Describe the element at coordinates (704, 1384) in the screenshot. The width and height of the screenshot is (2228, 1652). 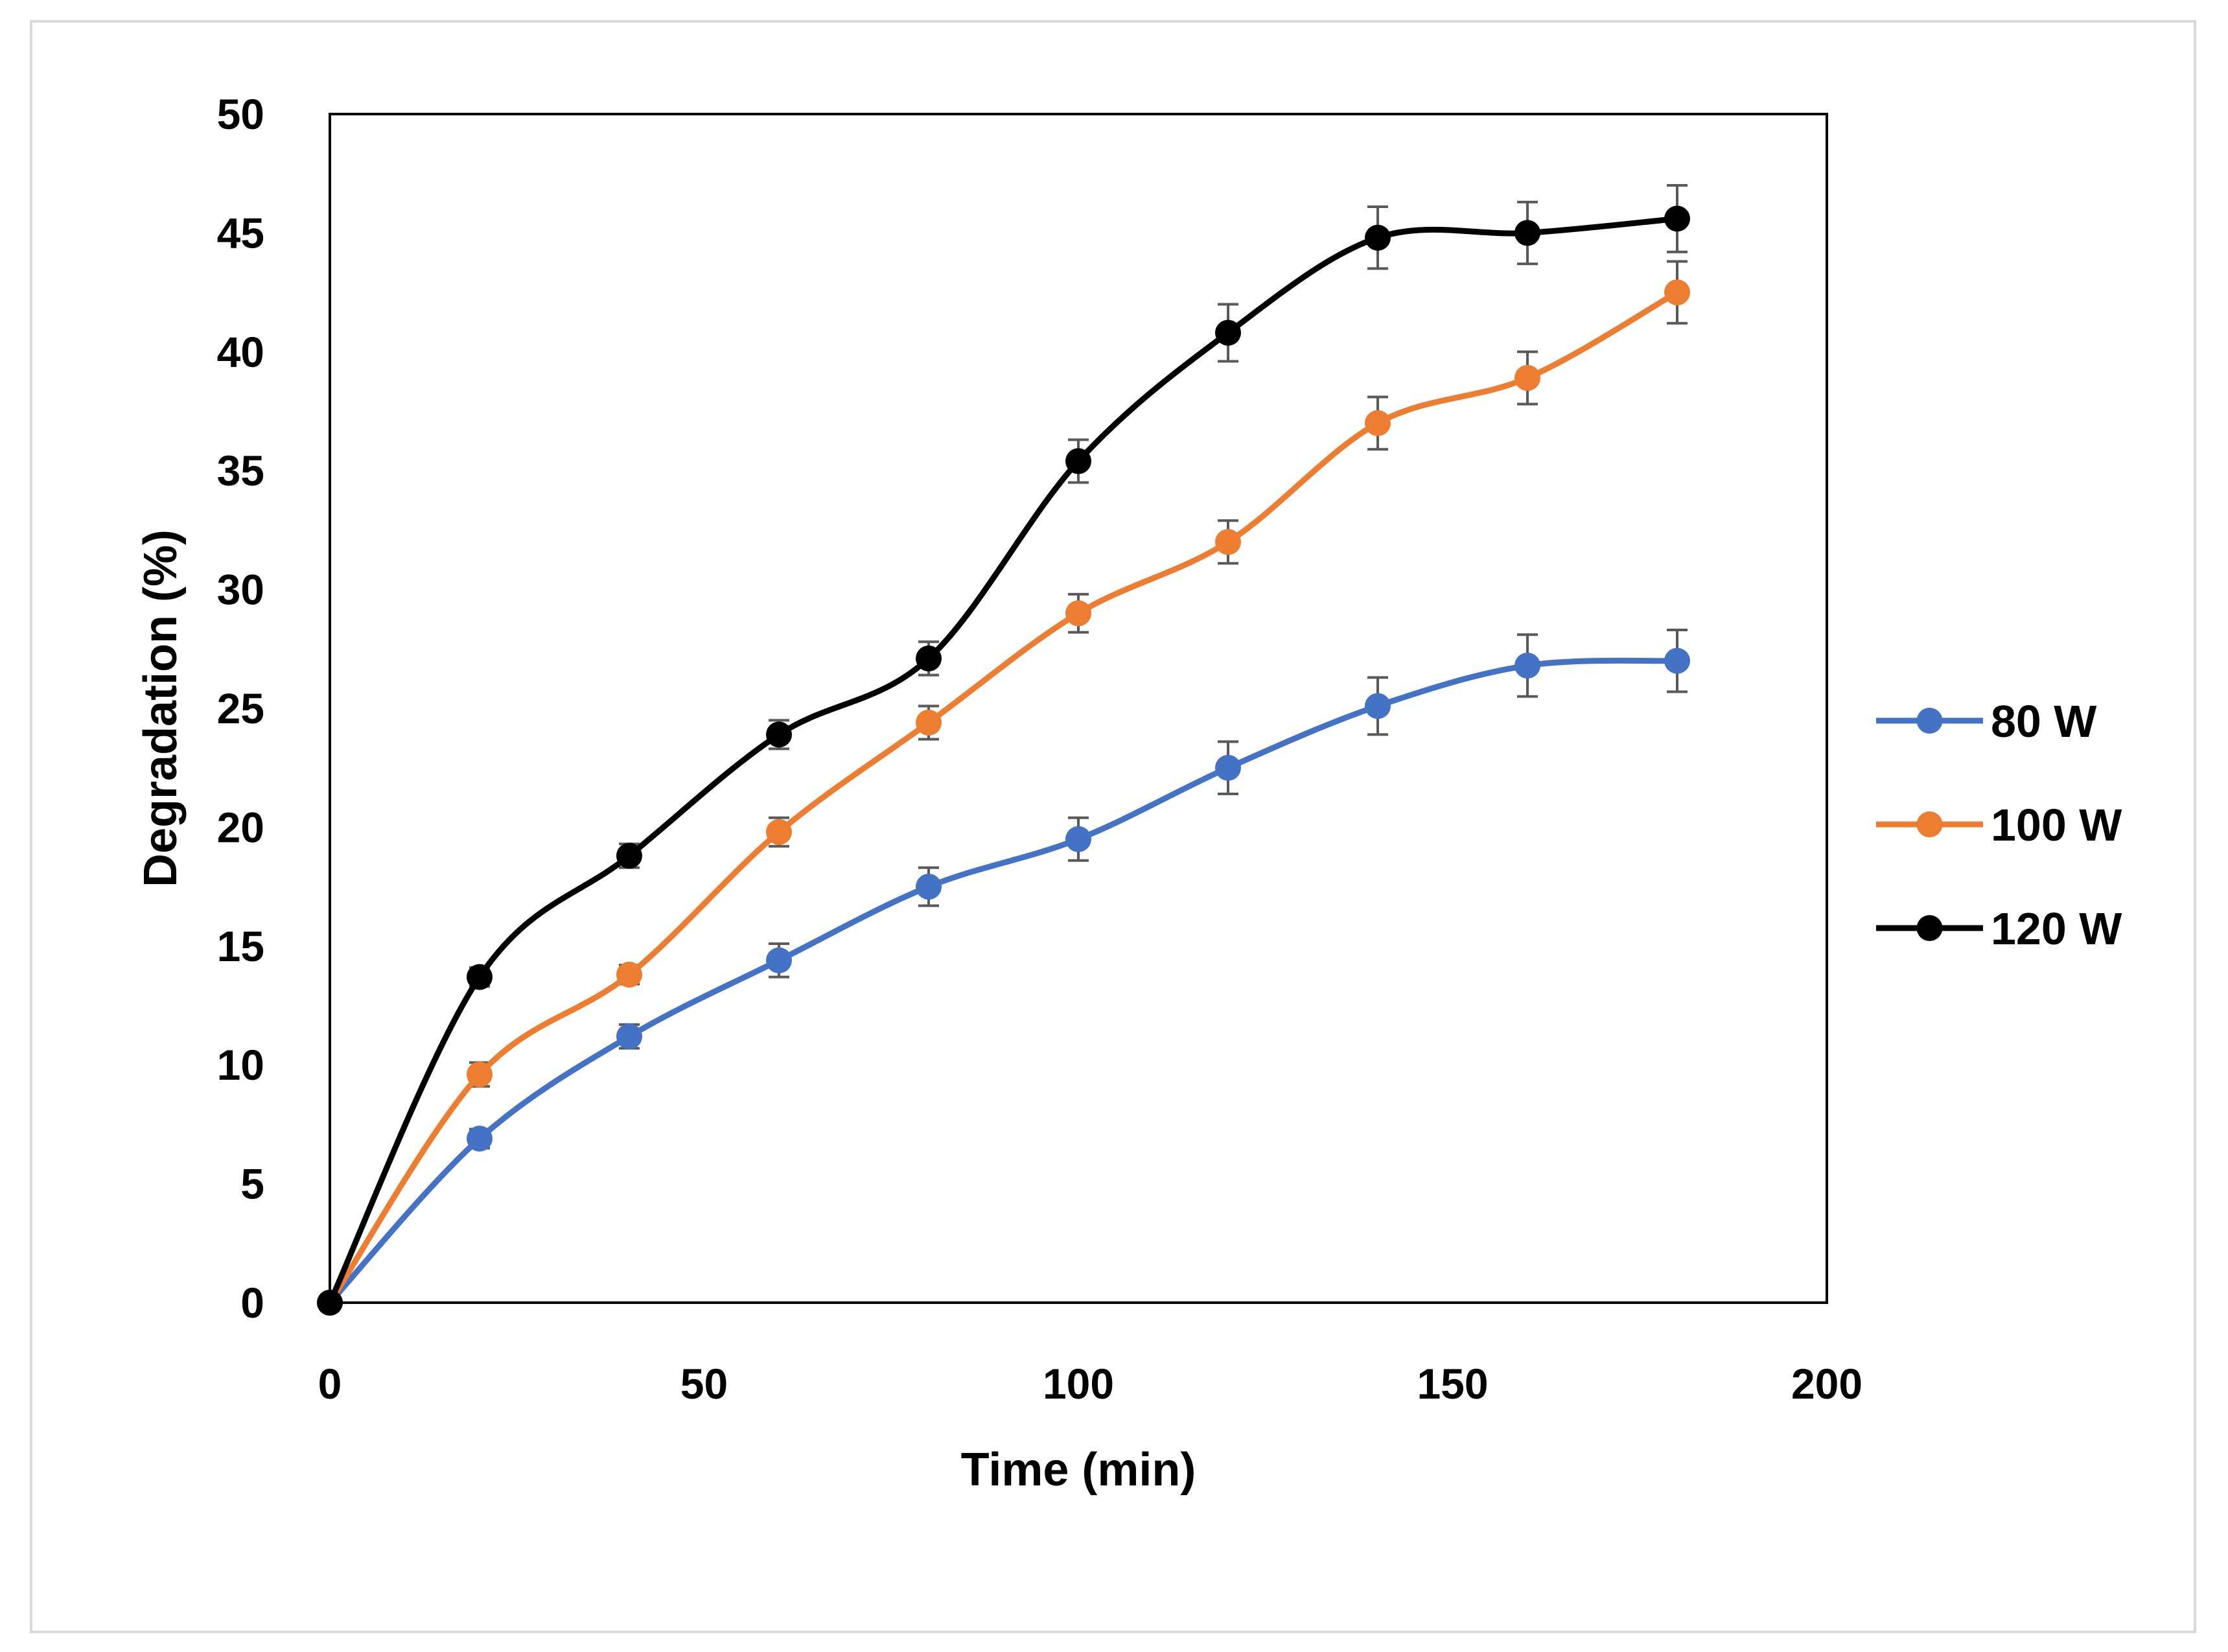
I see `x-tick-label: 50` at that location.